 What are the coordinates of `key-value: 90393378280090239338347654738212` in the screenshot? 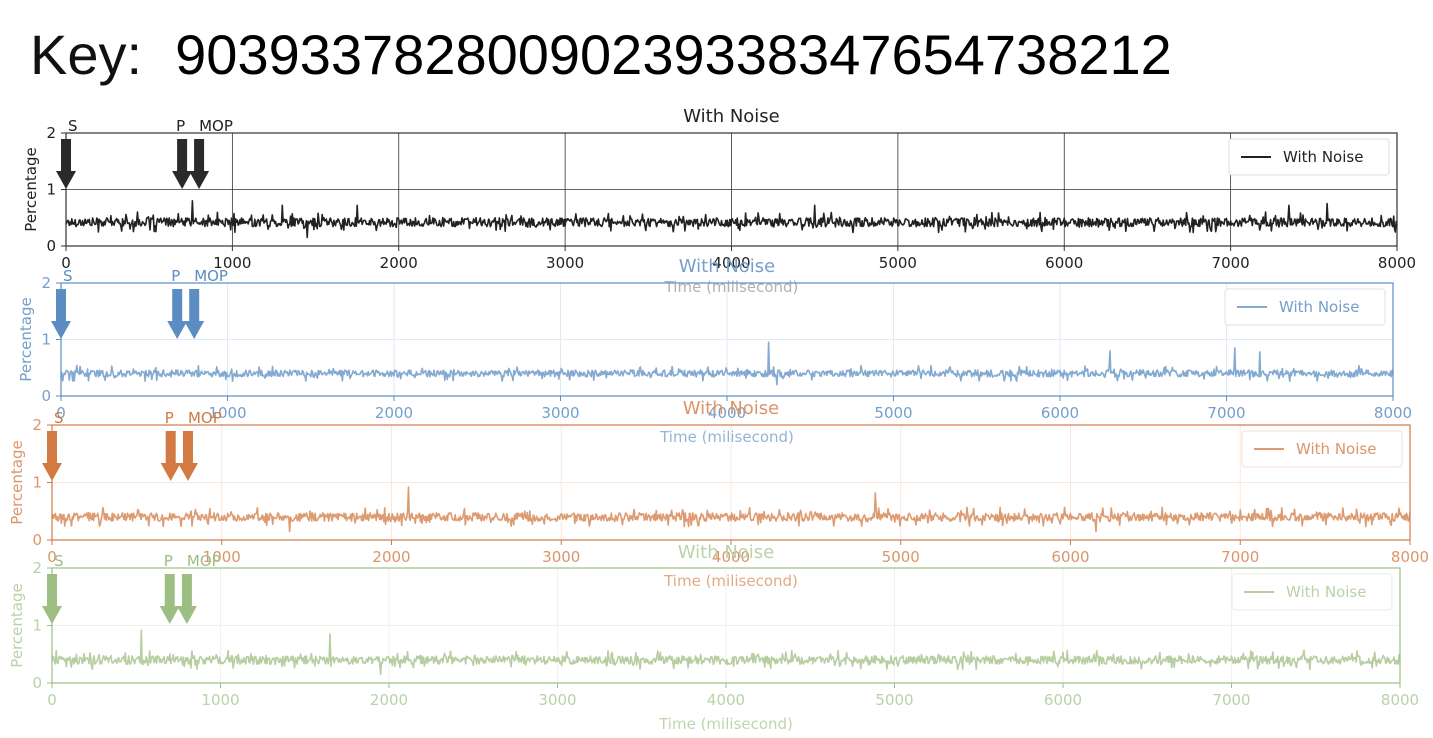 It's located at (673, 54).